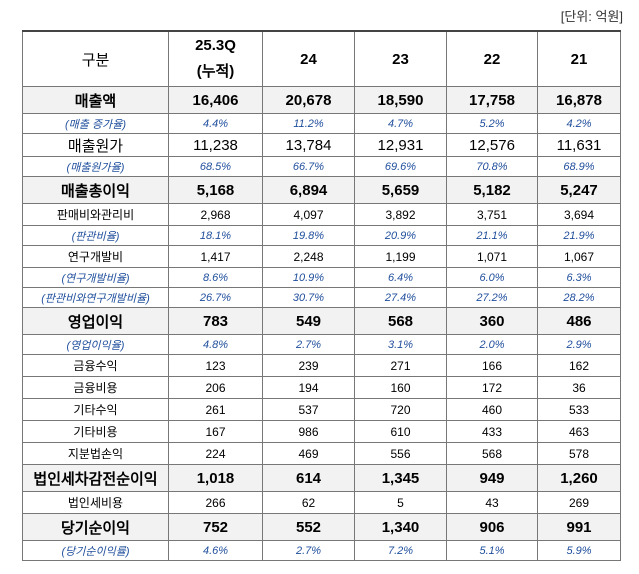 The height and width of the screenshot is (574, 639). I want to click on table-row: (연구개발비율) 8.6% 10.9% 6.4% 6.0% 6.3%, so click(321, 277).